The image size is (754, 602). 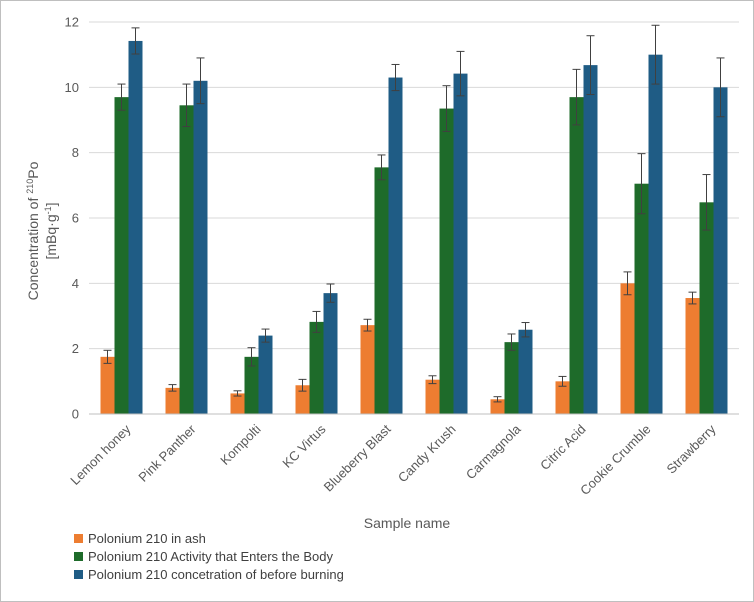 I want to click on x-tick-label: Cookie Crumble, so click(x=615, y=460).